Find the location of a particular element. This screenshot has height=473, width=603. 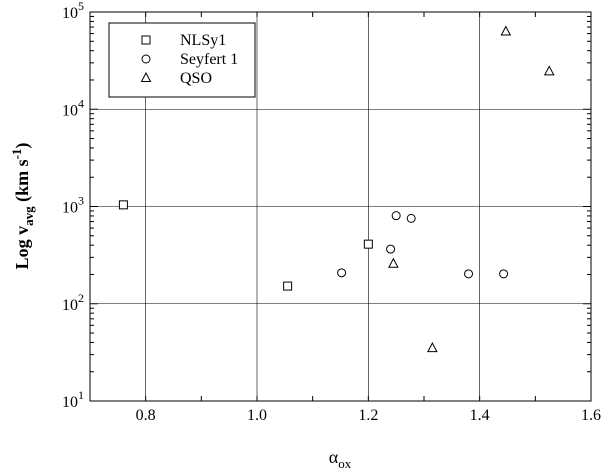

x-tick-label: 1.4 is located at coordinates (480, 415).